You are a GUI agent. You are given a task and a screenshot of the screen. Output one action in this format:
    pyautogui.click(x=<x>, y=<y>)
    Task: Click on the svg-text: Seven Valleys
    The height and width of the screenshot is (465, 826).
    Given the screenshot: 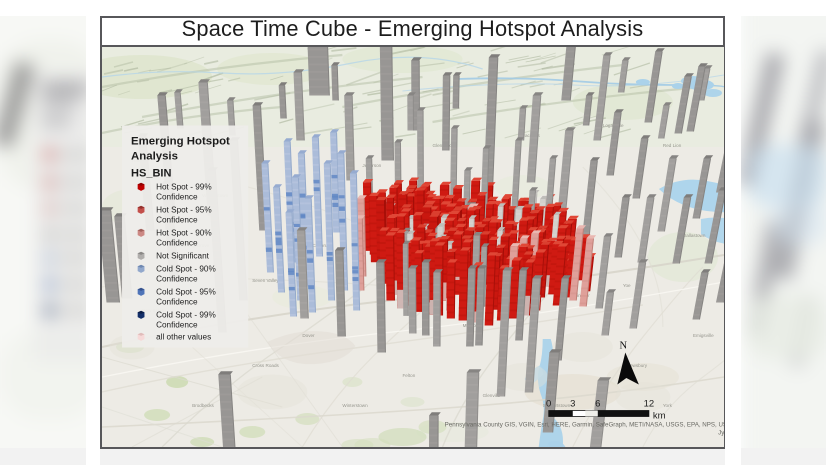 What is the action you would take?
    pyautogui.click(x=266, y=280)
    